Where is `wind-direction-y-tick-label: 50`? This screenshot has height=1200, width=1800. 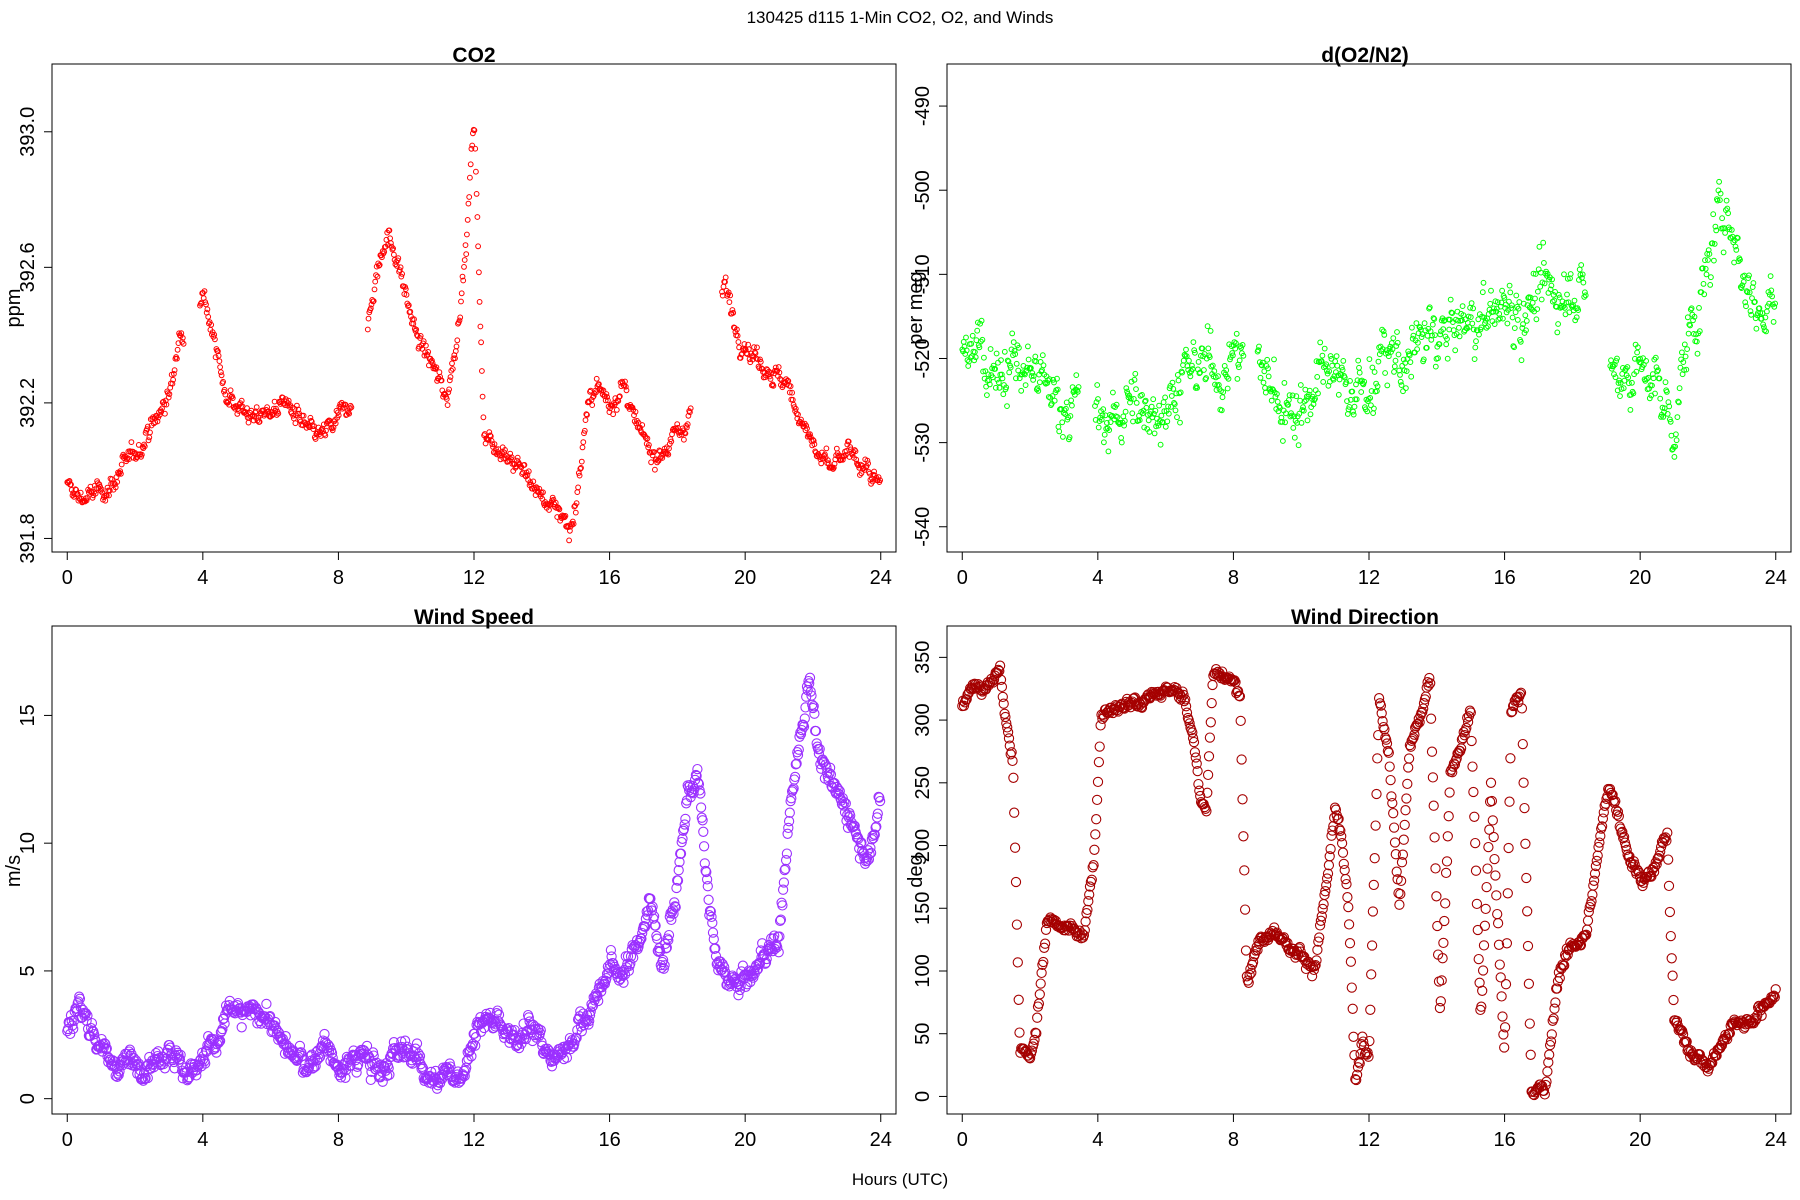
wind-direction-y-tick-label: 50 is located at coordinates (923, 1034).